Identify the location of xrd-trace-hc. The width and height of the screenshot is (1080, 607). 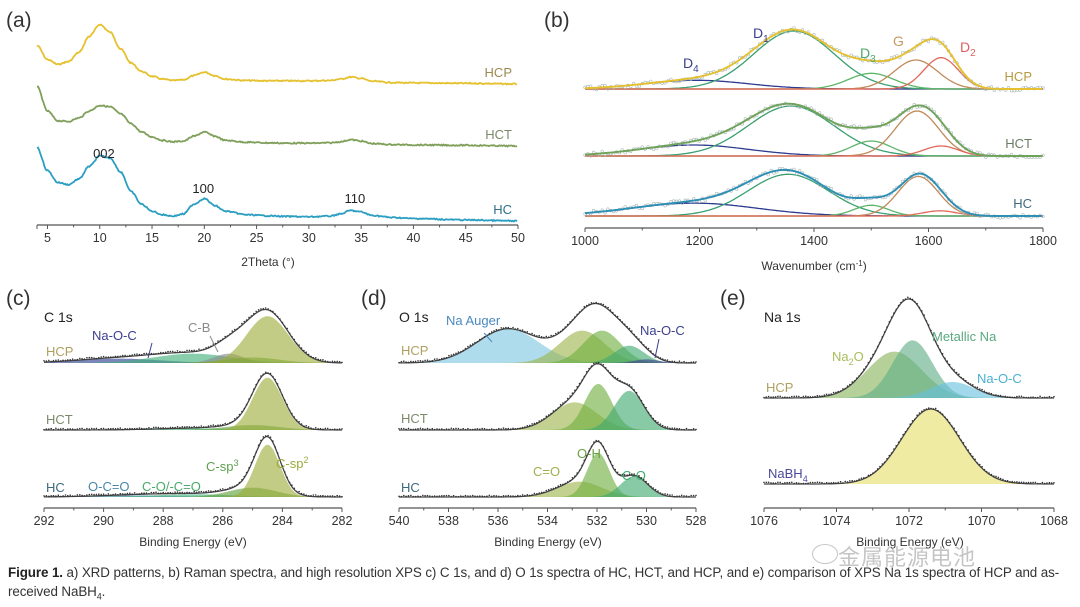
(277, 184).